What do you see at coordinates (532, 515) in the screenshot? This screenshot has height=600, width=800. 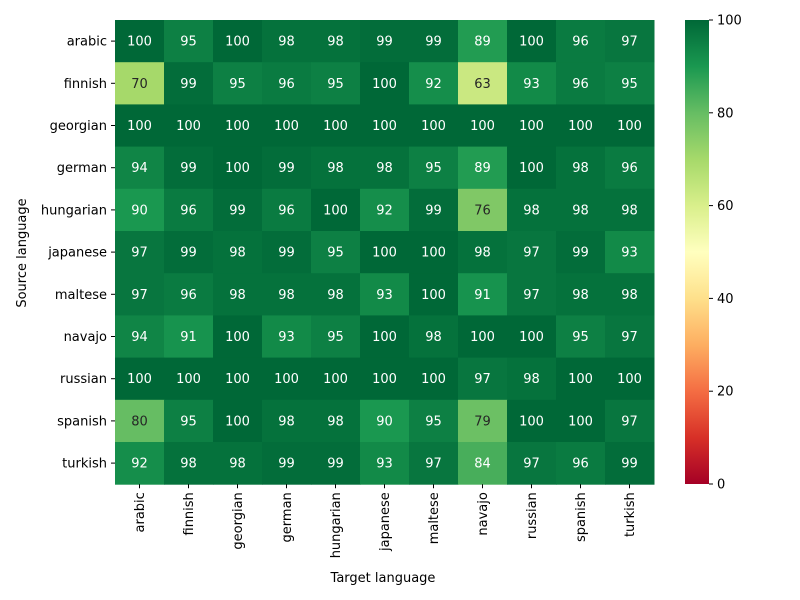 I see `x-tick-label: russian` at bounding box center [532, 515].